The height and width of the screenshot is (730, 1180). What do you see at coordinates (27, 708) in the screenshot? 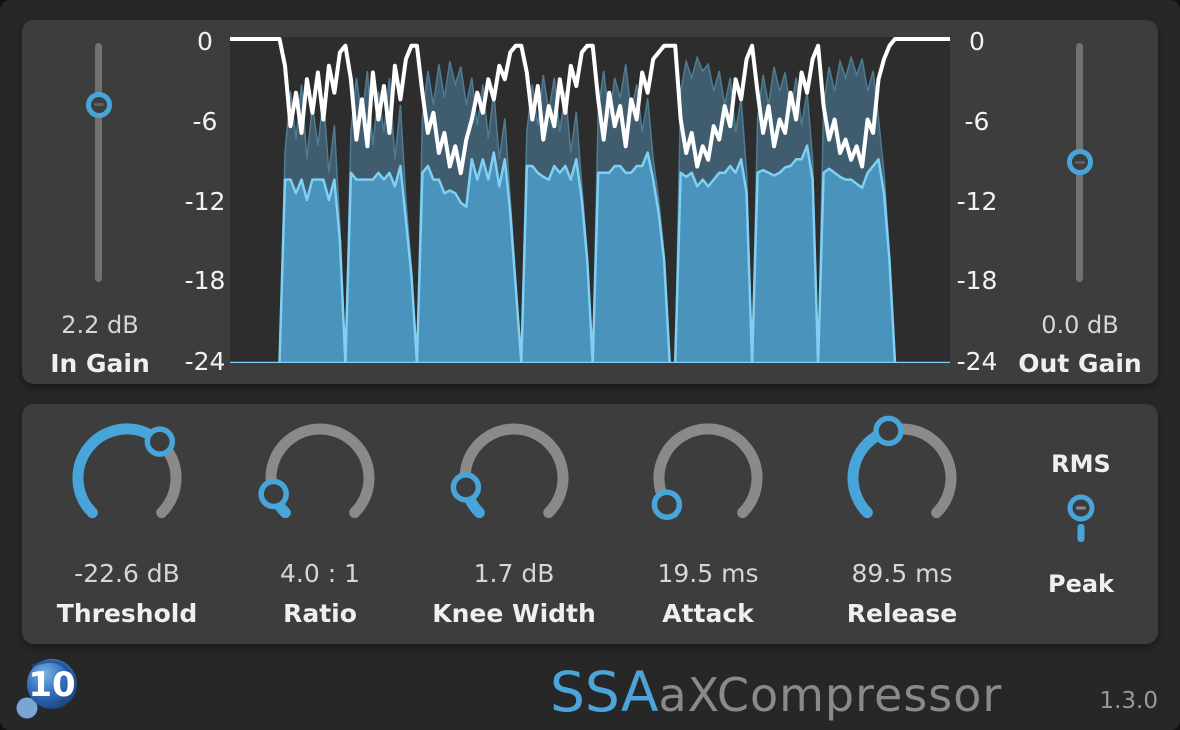
I see `logo-small-dot` at bounding box center [27, 708].